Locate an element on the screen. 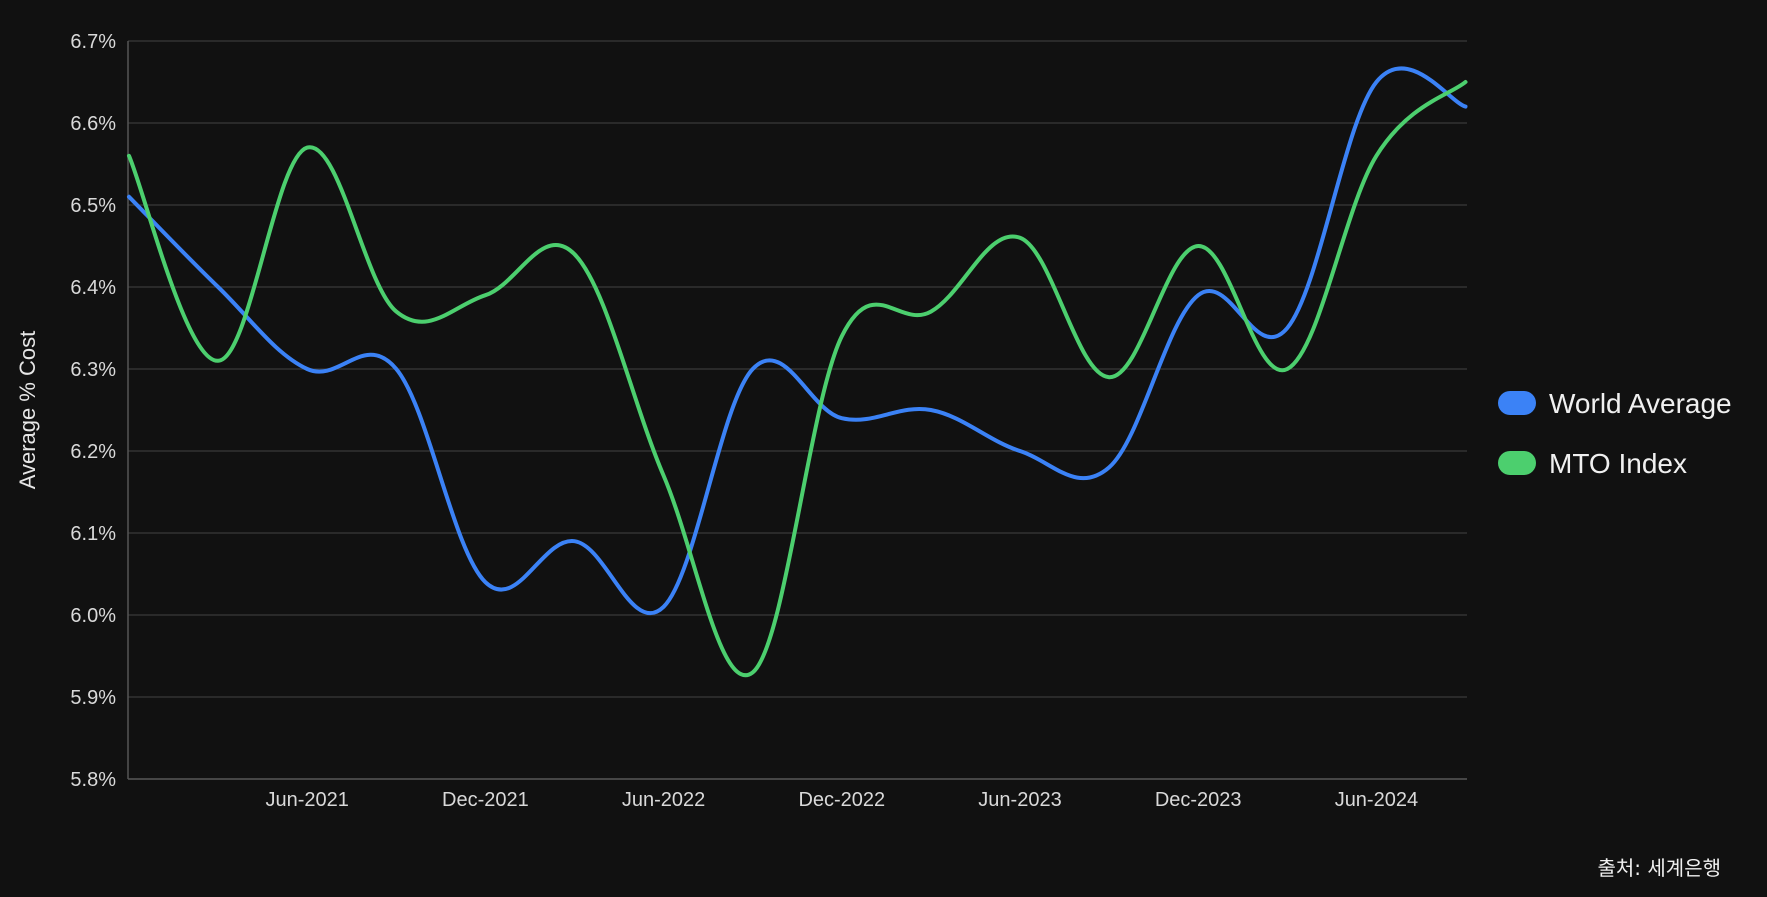 This screenshot has width=1767, height=897. y-tick-label: 6.5% is located at coordinates (93, 206).